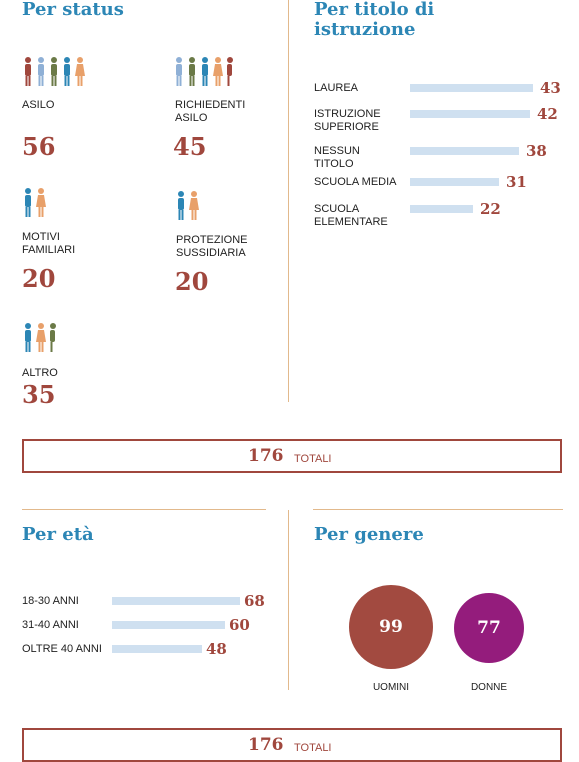  What do you see at coordinates (347, 120) in the screenshot?
I see `education-label: ISTRUZIONE SUPERIORE` at bounding box center [347, 120].